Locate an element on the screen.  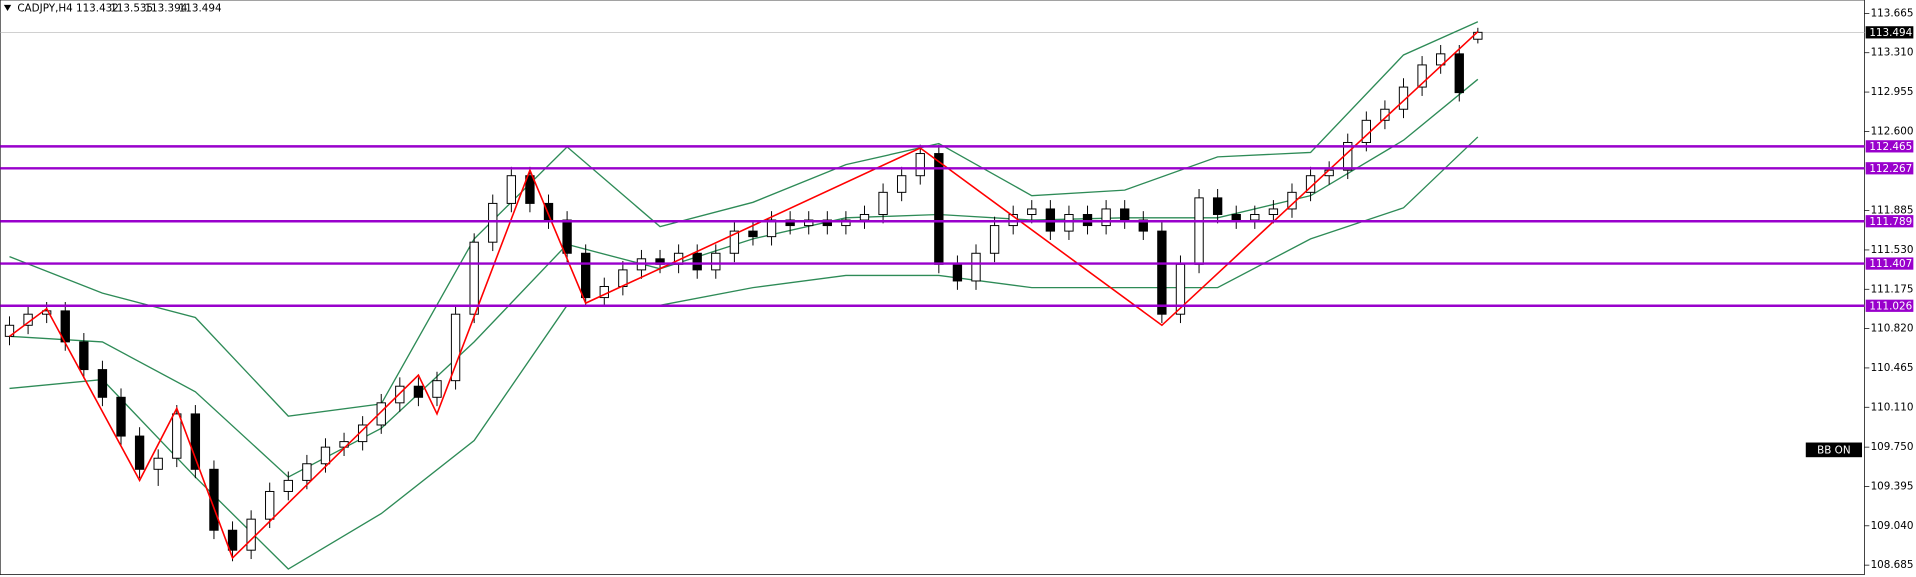
y-tick-label: 108.685 is located at coordinates (1892, 565).